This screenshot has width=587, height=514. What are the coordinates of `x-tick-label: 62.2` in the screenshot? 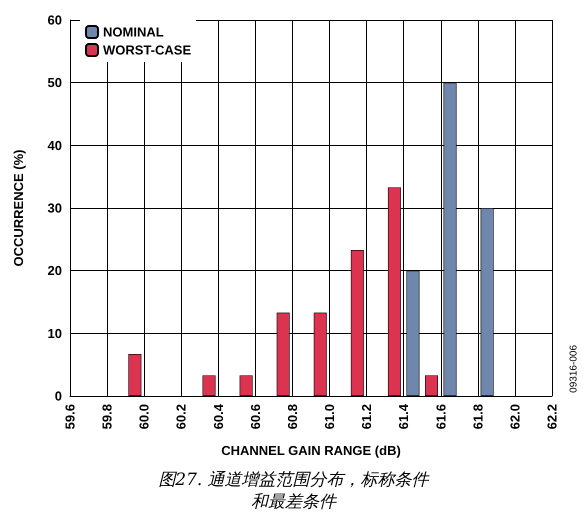 It's located at (552, 417).